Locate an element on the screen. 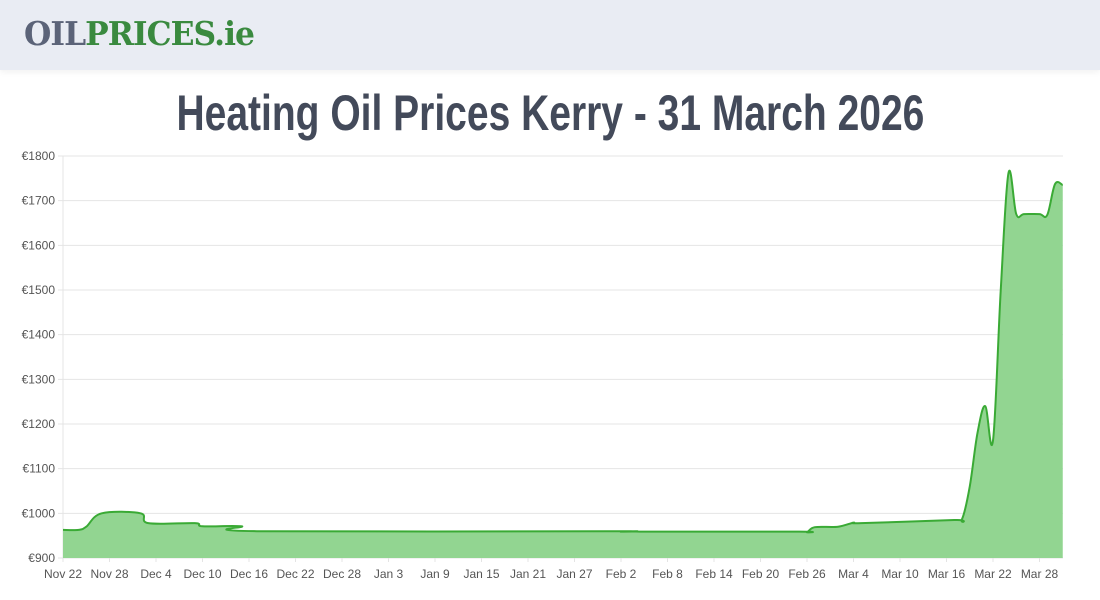 The height and width of the screenshot is (600, 1100). x-tick-label: Feb 20 is located at coordinates (761, 574).